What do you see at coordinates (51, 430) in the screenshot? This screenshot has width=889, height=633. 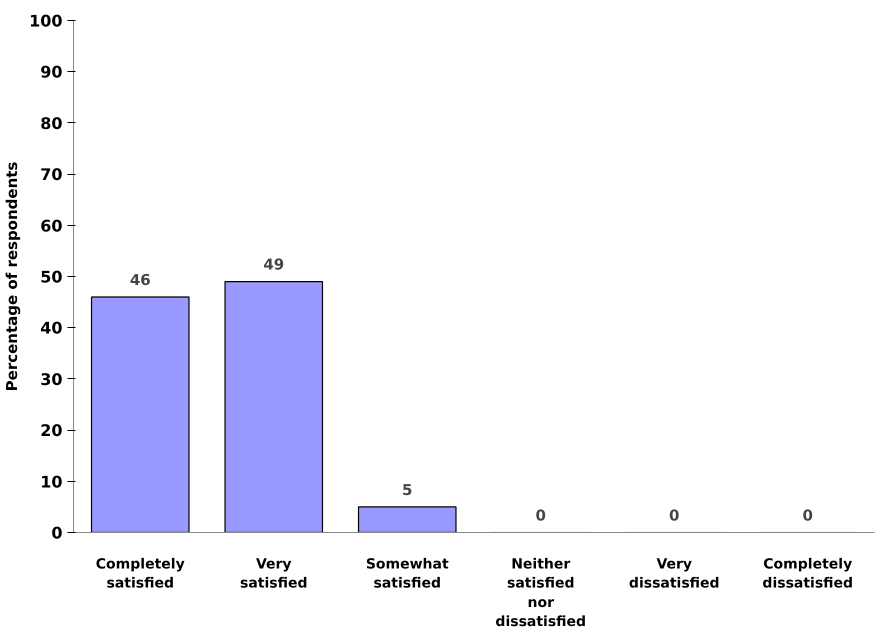 I see `y-tick-label: 20` at bounding box center [51, 430].